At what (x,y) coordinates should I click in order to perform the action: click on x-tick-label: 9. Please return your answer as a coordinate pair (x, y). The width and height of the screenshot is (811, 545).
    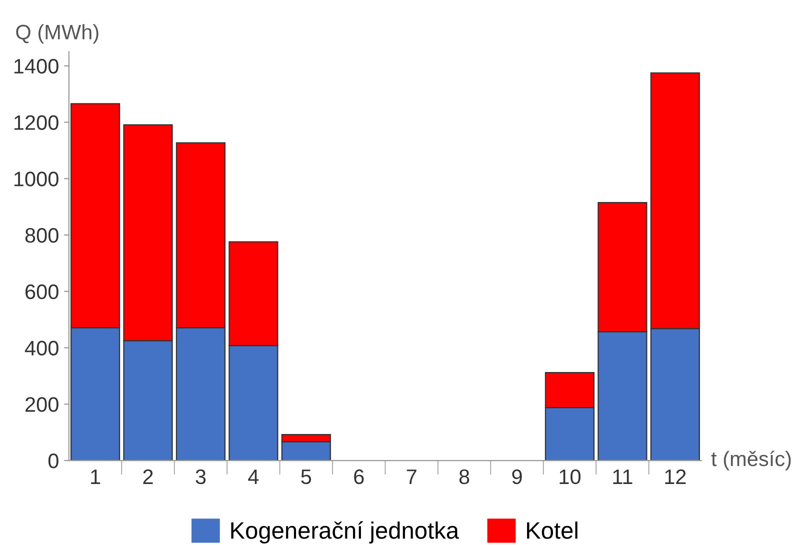
    Looking at the image, I should click on (517, 476).